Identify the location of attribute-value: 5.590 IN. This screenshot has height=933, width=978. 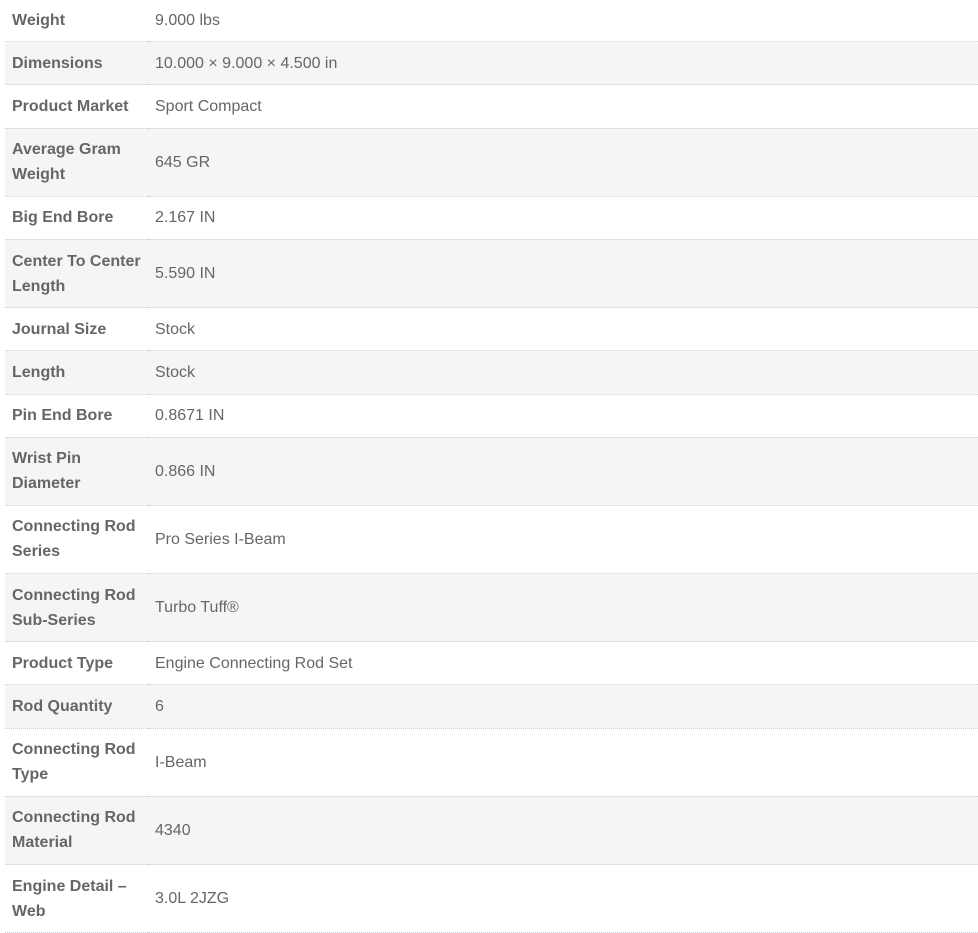
(185, 274).